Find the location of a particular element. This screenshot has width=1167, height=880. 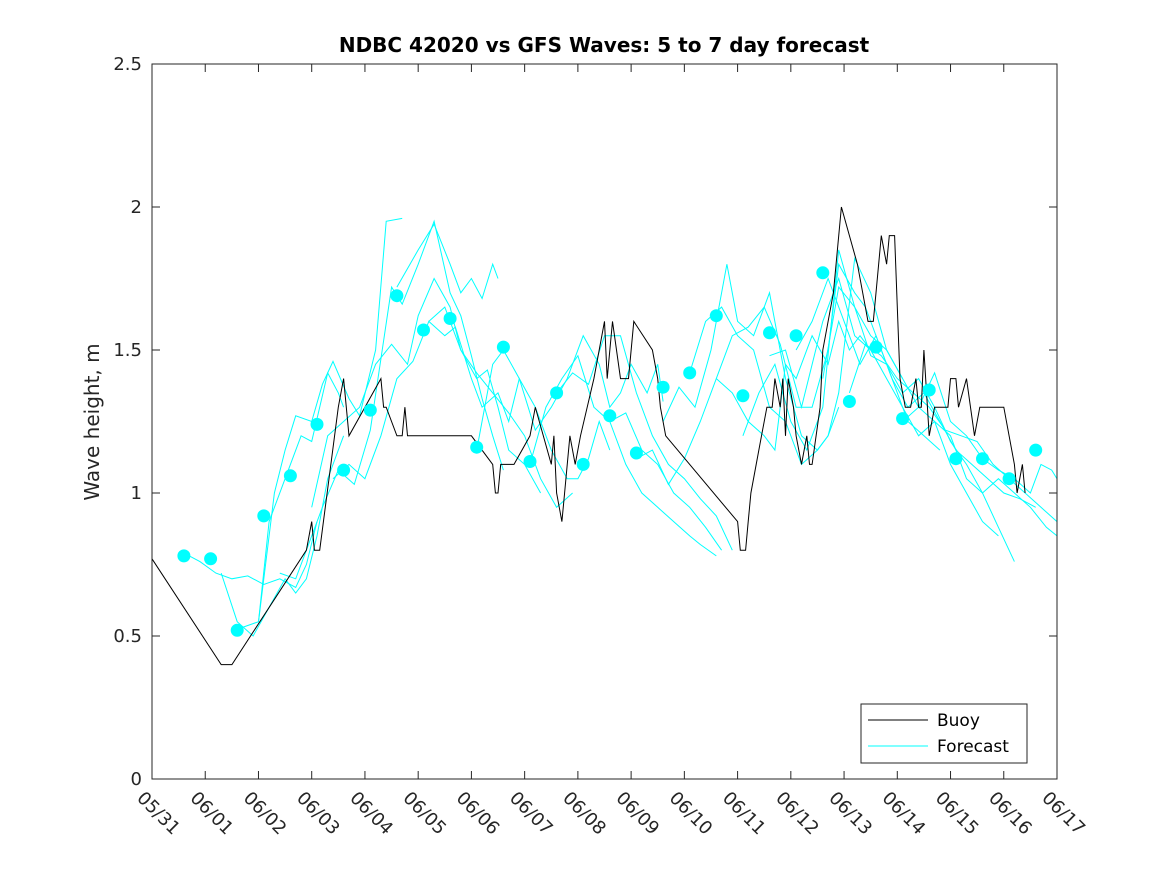

y-tick-label: 0.5 is located at coordinates (127, 636).